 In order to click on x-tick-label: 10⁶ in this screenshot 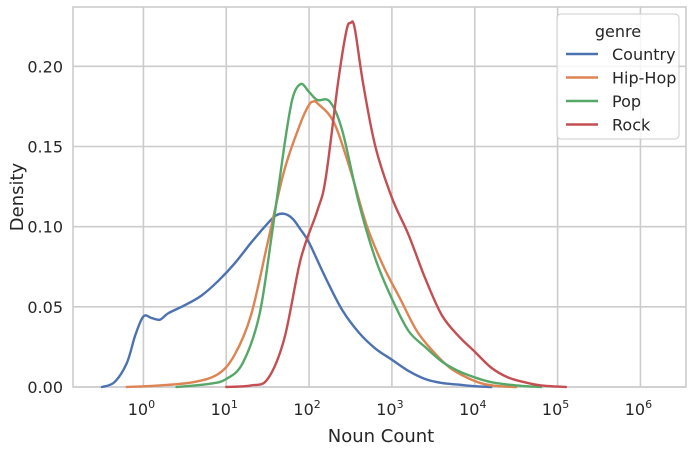, I will do `click(638, 408)`.